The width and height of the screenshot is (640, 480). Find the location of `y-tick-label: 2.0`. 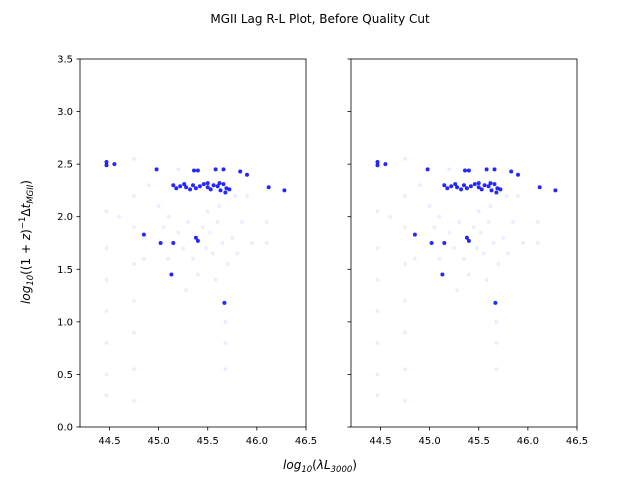

y-tick-label: 2.0 is located at coordinates (65, 217).